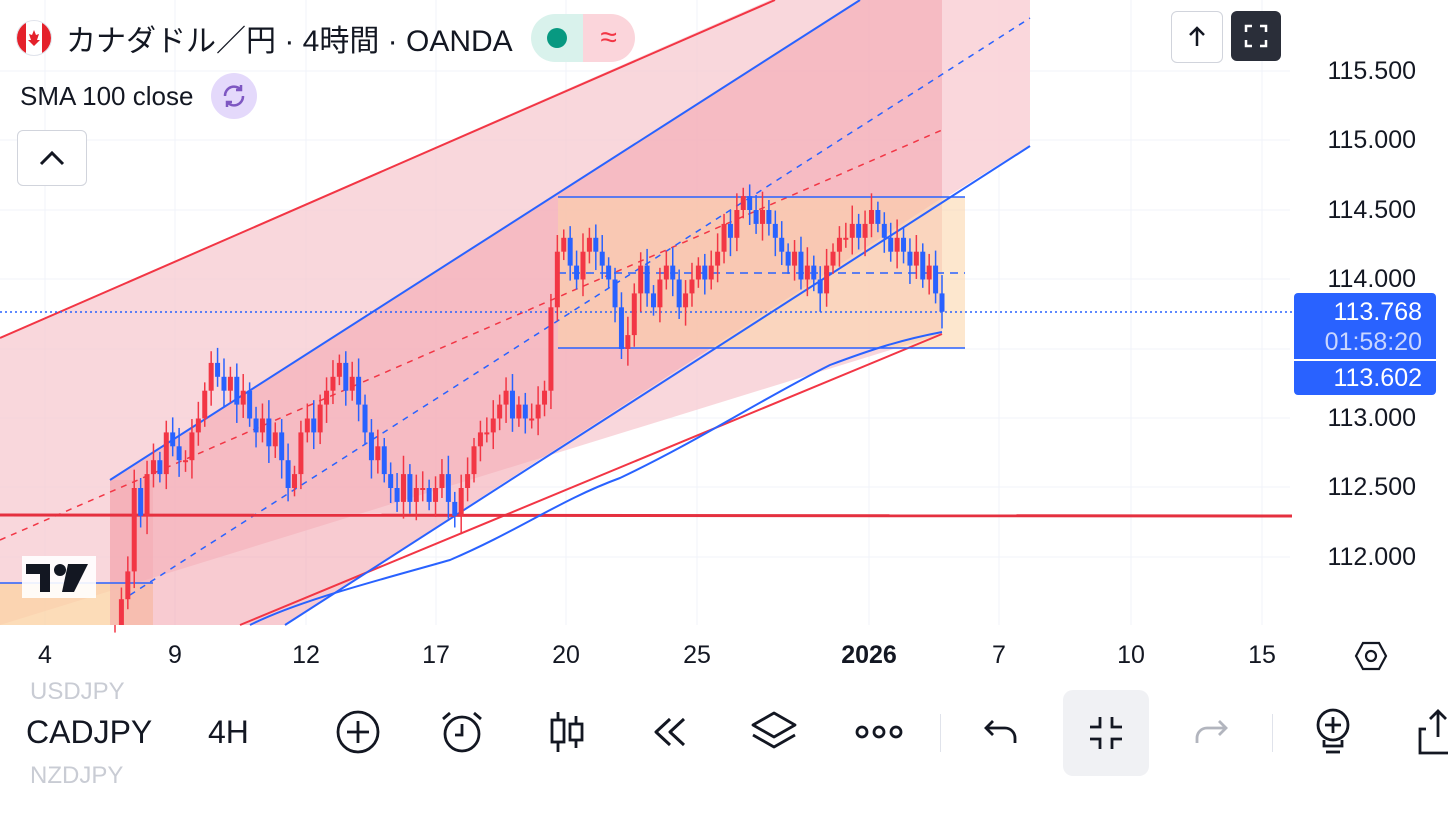  I want to click on collapse-legend-button, so click(52, 158).